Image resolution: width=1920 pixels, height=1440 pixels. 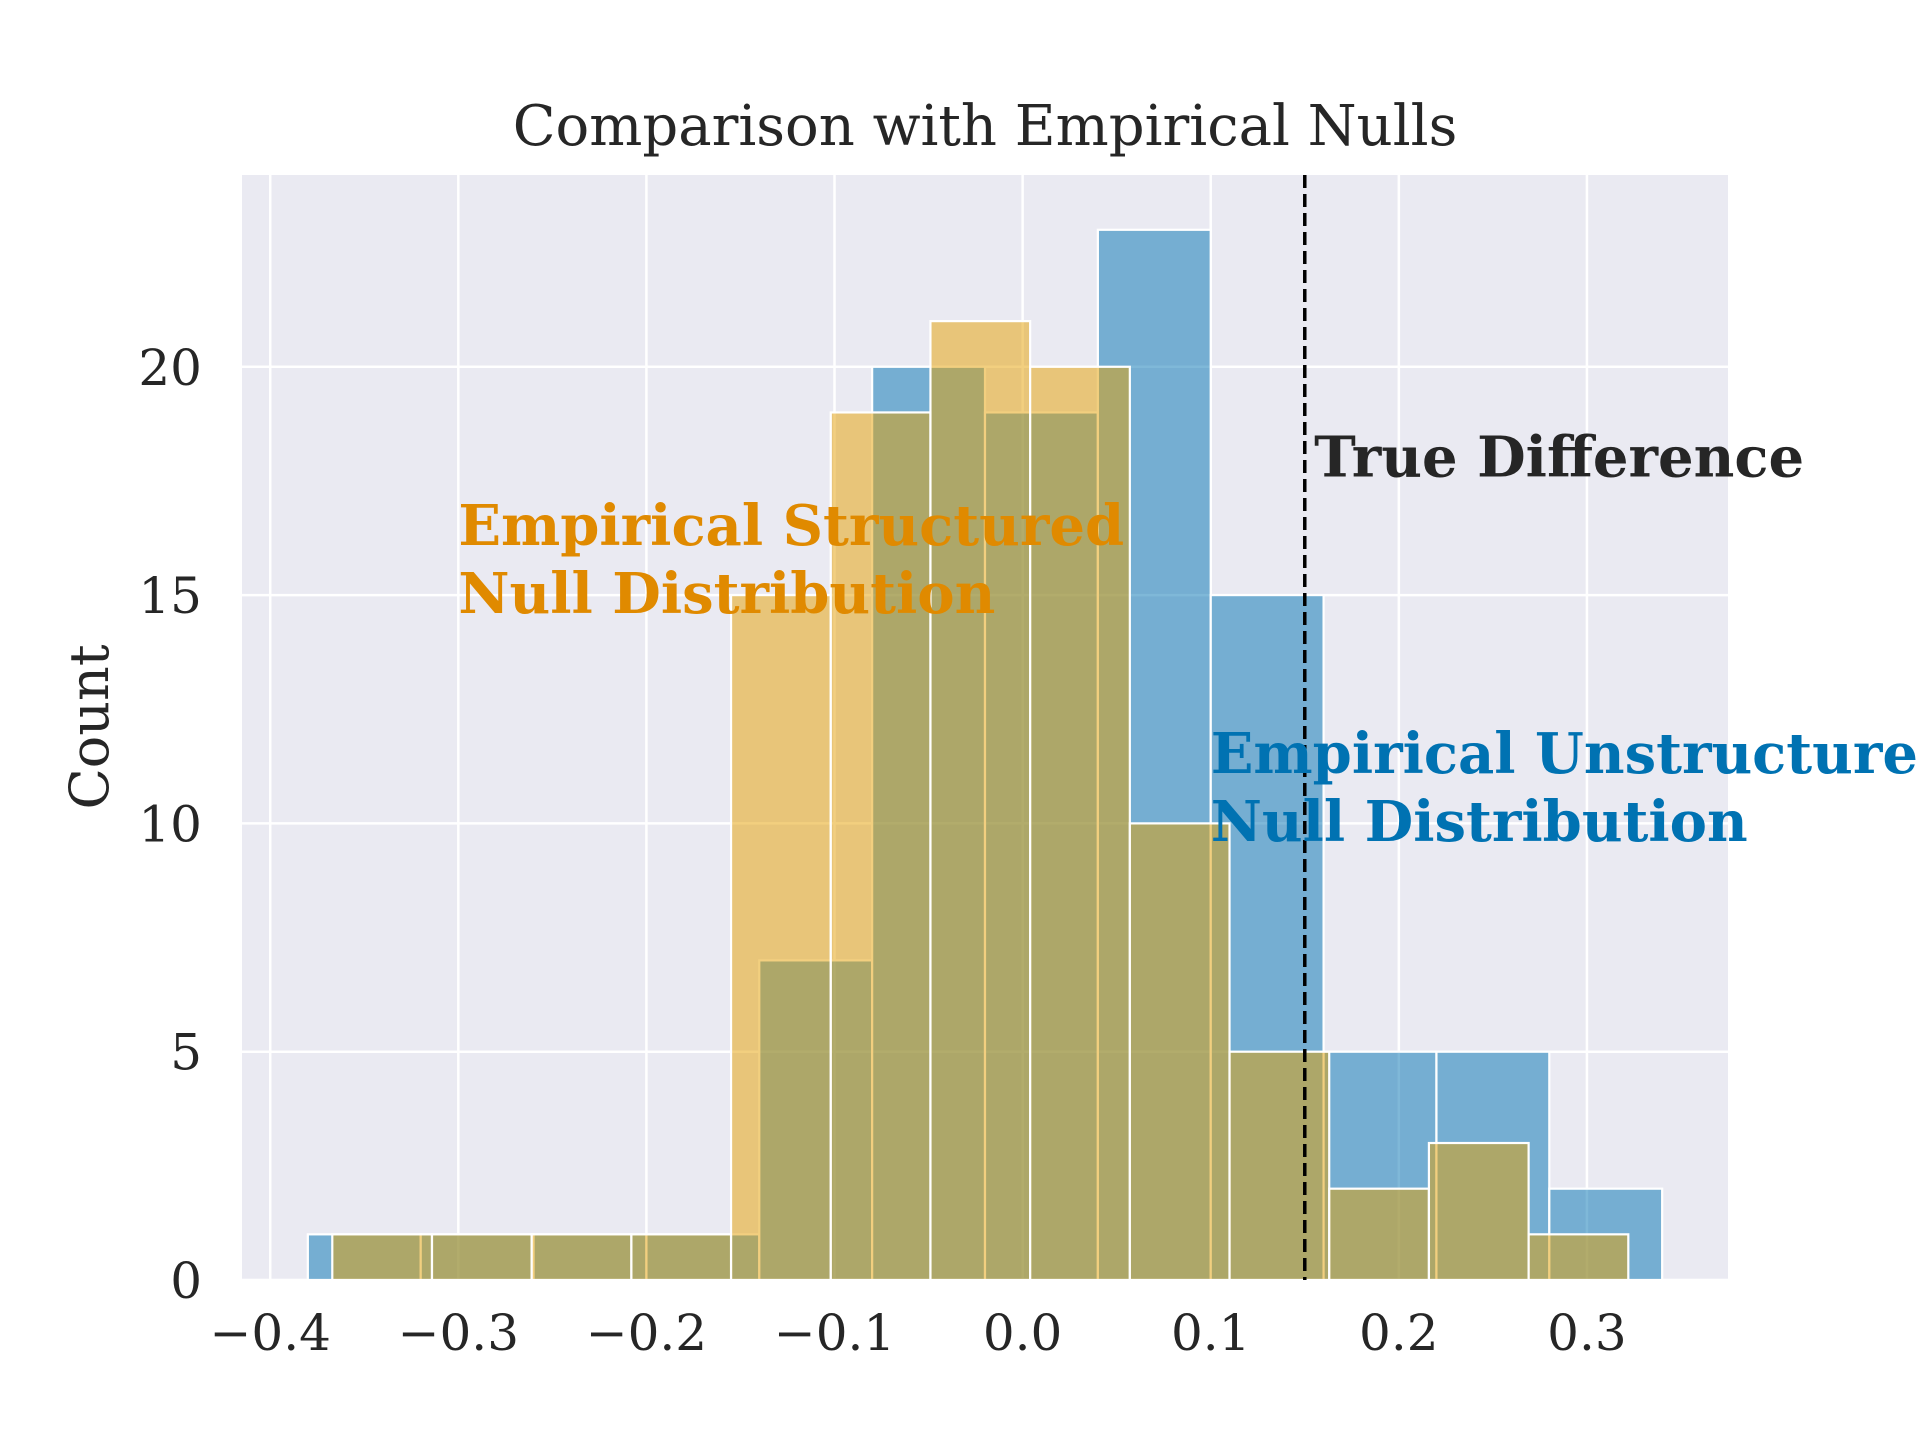 What do you see at coordinates (186, 1053) in the screenshot?
I see `y-tick-label: 5` at bounding box center [186, 1053].